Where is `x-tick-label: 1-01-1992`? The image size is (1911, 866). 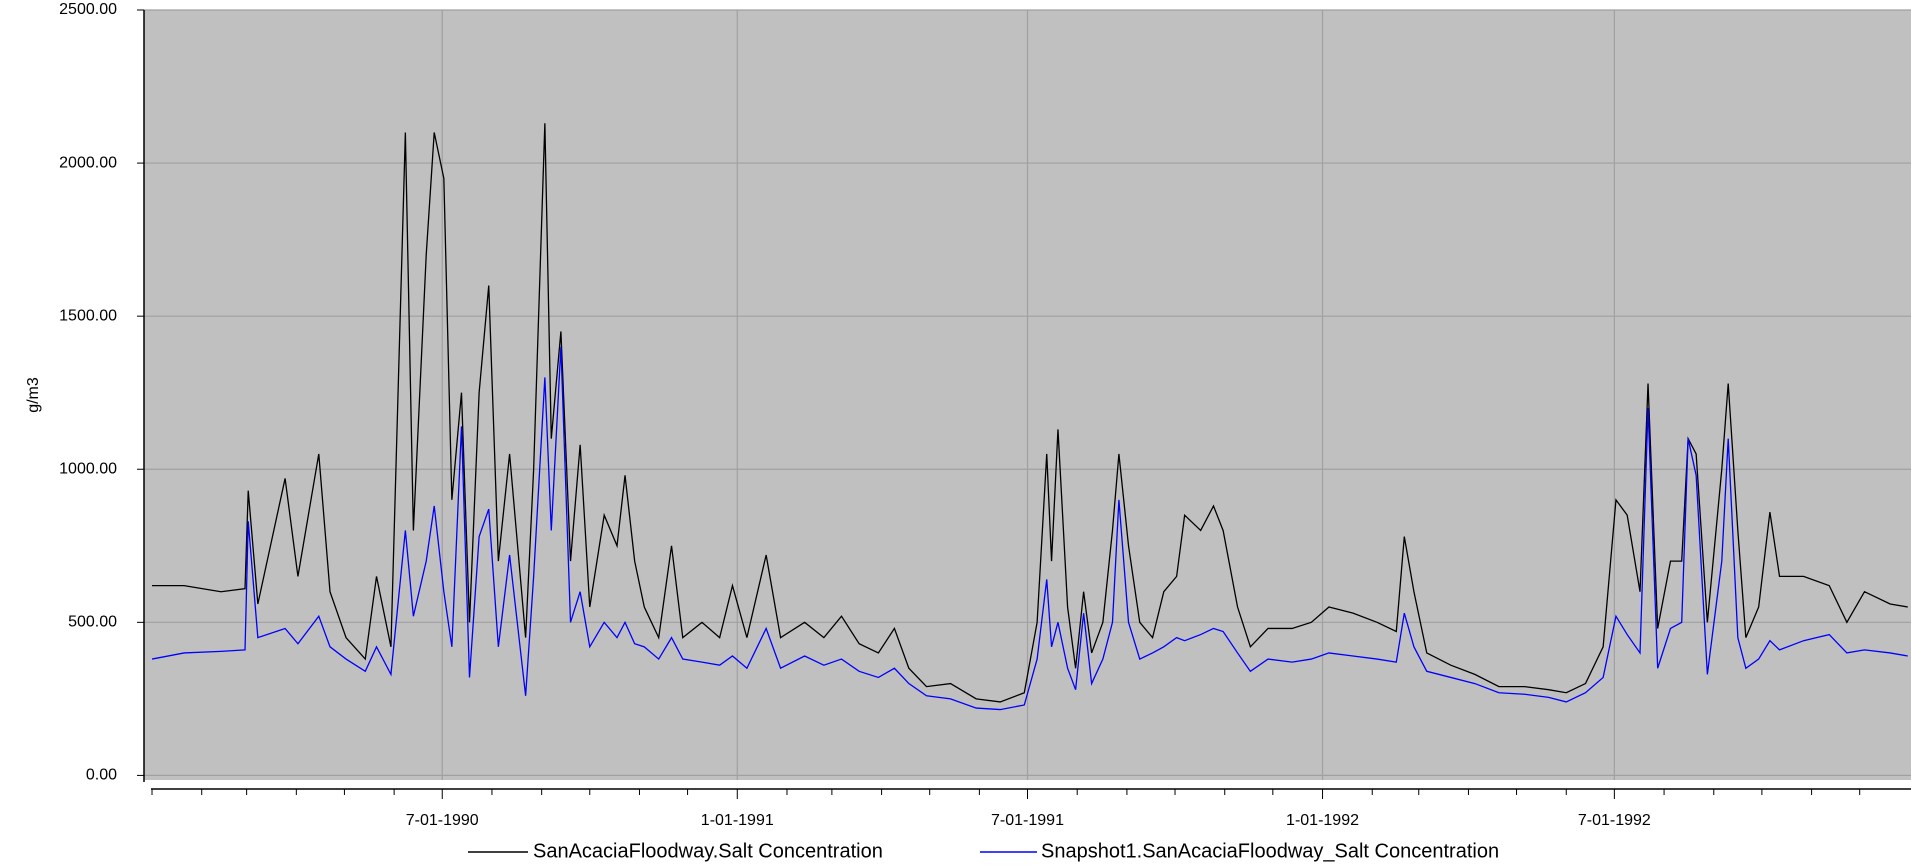 x-tick-label: 1-01-1992 is located at coordinates (1322, 820).